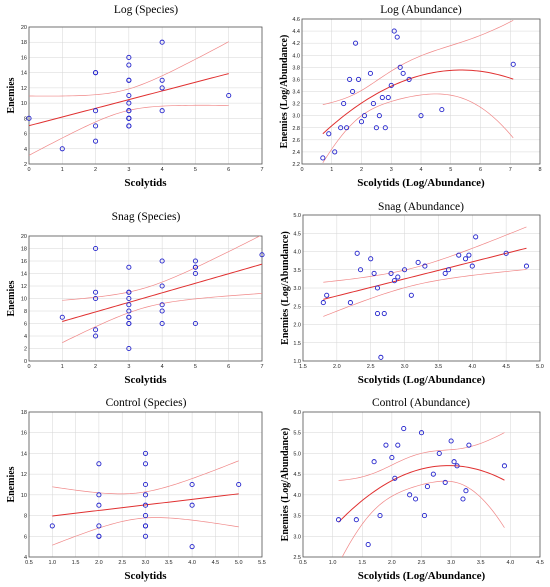 This screenshot has height=587, width=550. I want to click on chart-title: Snag (Abundance), so click(421, 207).